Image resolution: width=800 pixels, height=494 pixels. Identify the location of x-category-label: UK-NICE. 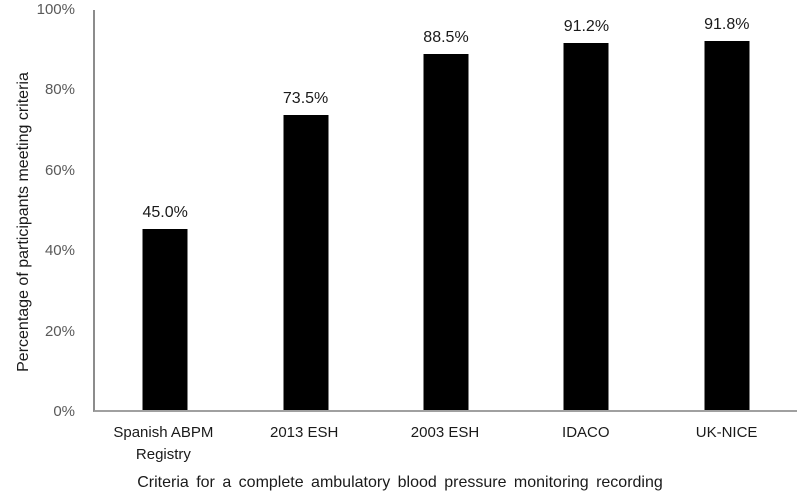
(726, 432).